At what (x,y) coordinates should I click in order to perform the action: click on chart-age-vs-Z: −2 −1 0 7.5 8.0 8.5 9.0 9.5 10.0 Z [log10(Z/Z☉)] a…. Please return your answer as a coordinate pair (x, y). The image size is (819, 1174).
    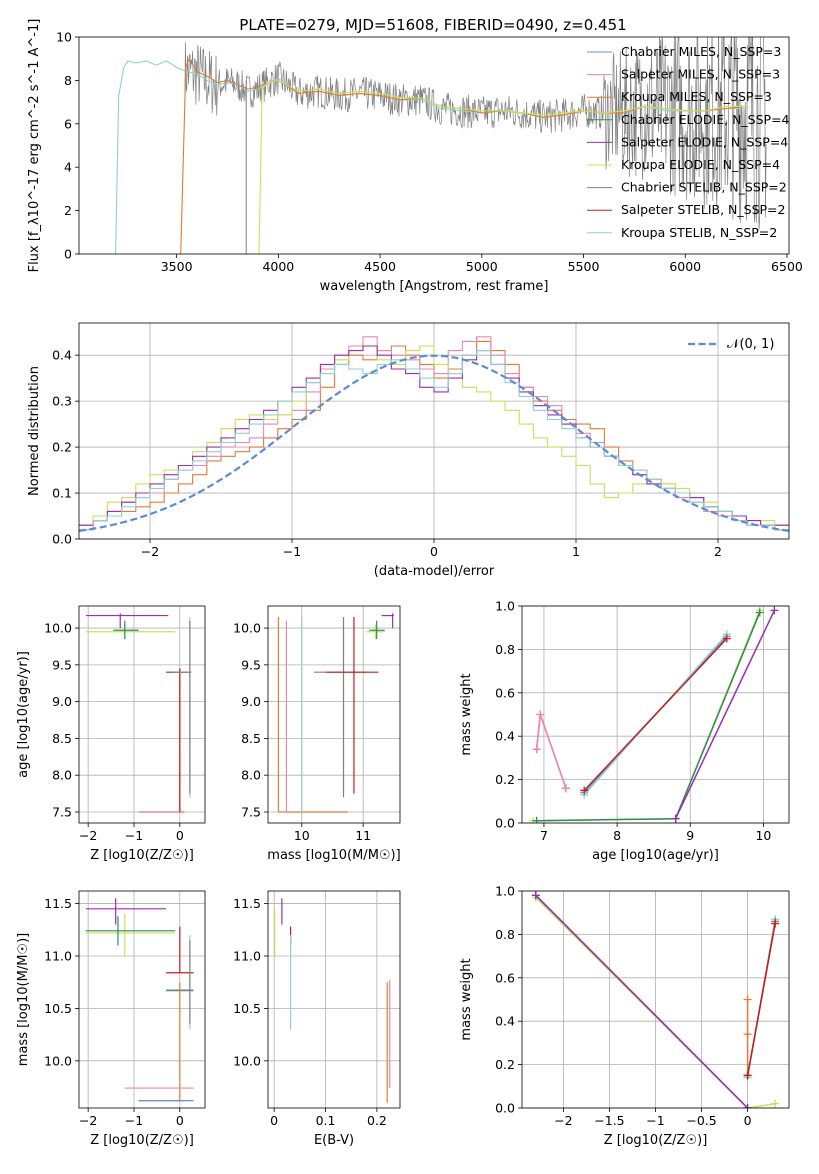
    Looking at the image, I should click on (111, 734).